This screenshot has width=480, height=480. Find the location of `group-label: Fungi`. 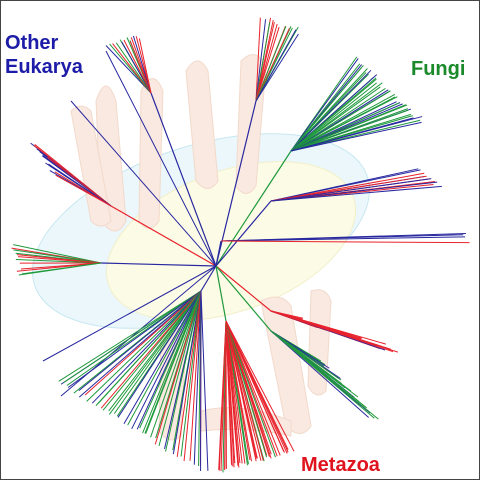

group-label: Fungi is located at coordinates (438, 69).